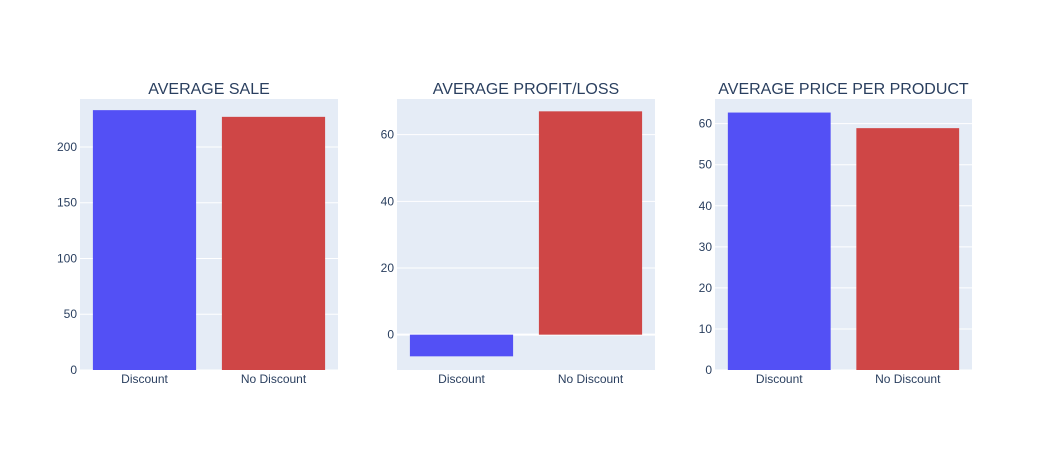  Describe the element at coordinates (67, 203) in the screenshot. I see `y-tick-label: 150` at that location.